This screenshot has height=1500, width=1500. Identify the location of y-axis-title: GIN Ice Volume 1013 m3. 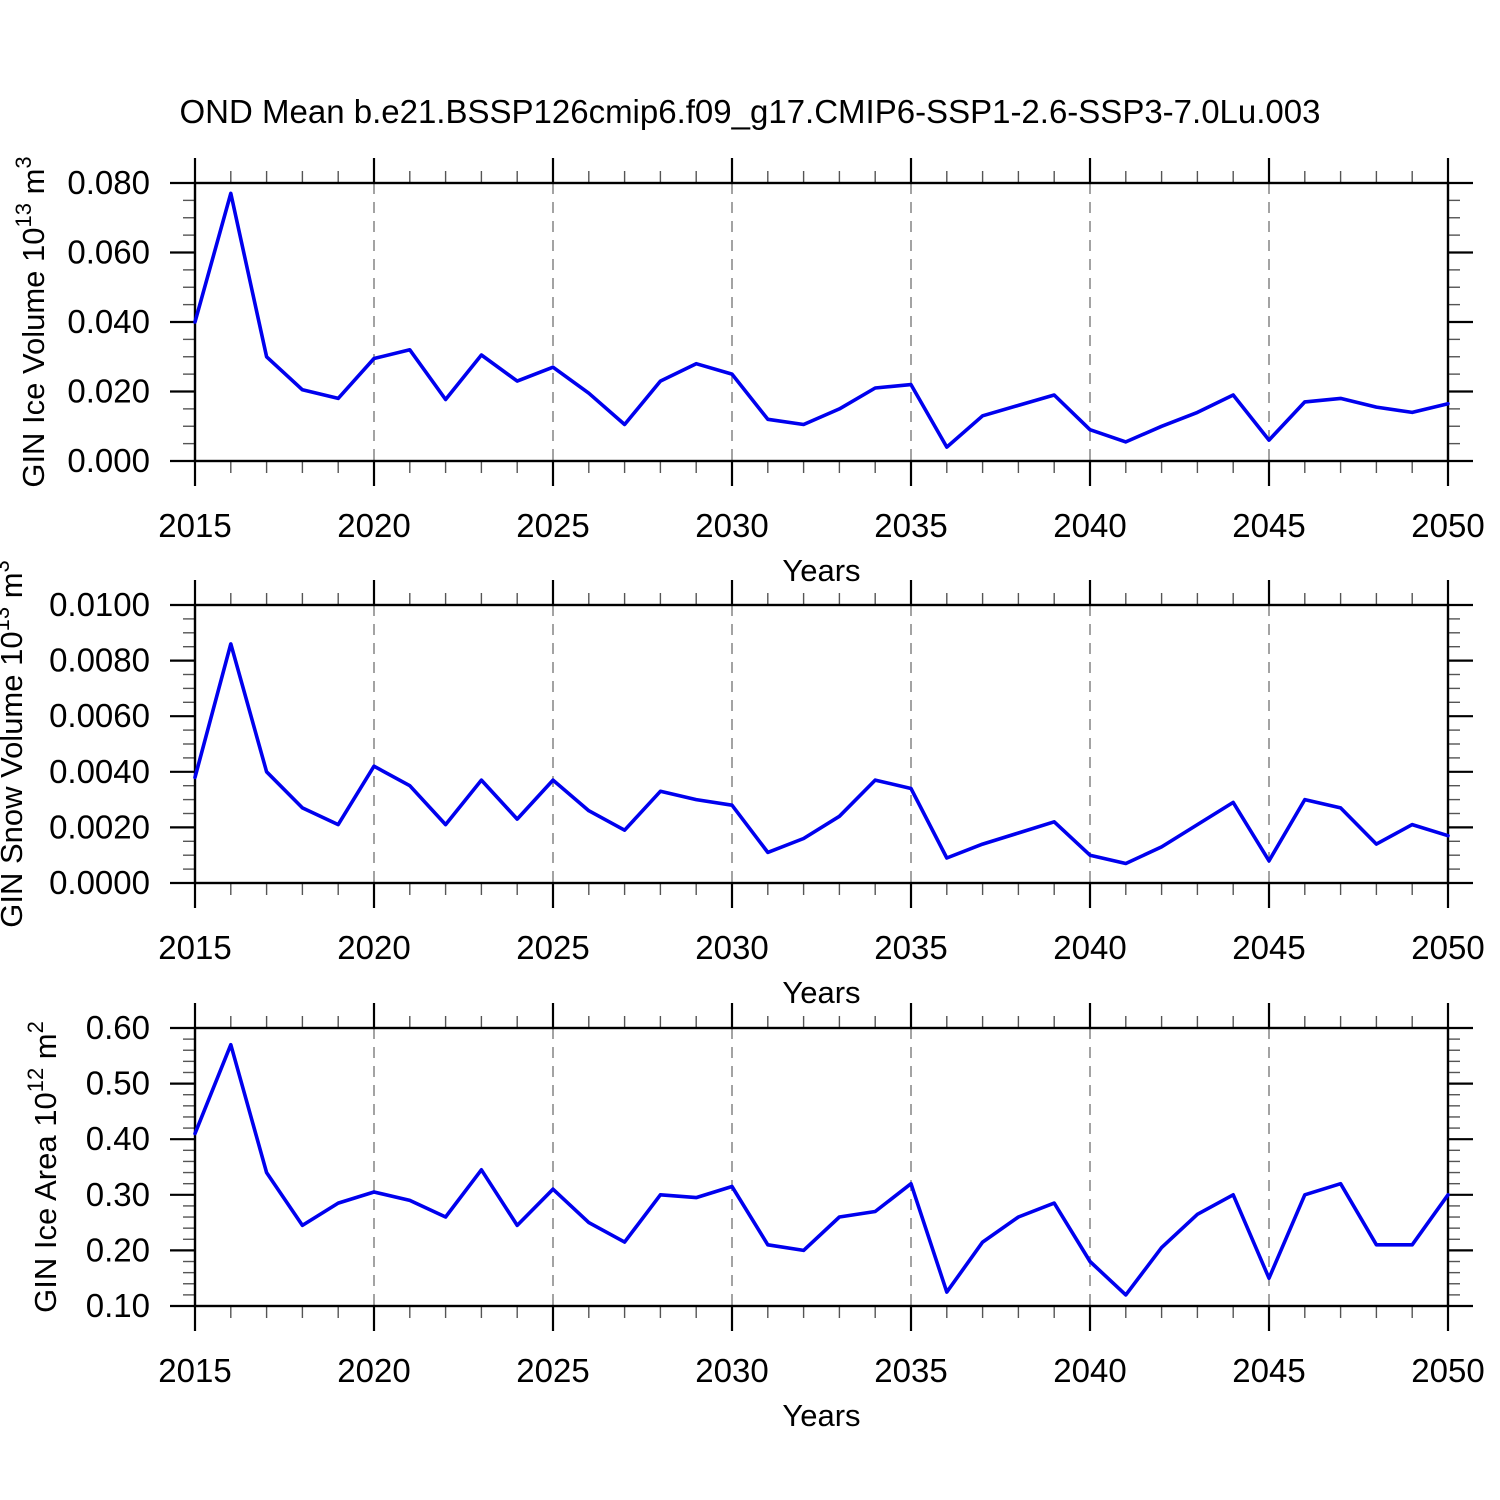
(31, 321).